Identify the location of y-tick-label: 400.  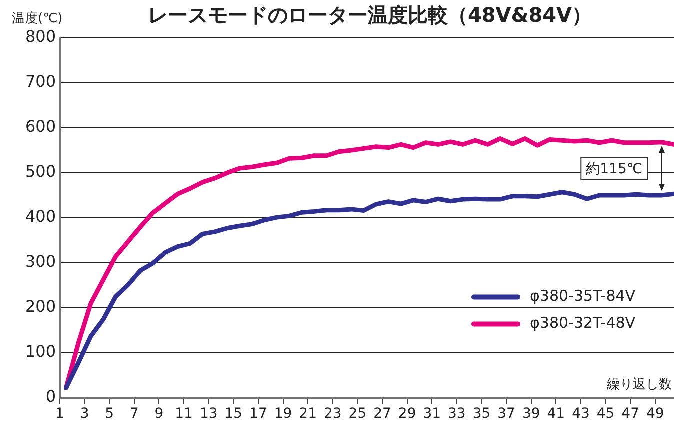
(40, 216).